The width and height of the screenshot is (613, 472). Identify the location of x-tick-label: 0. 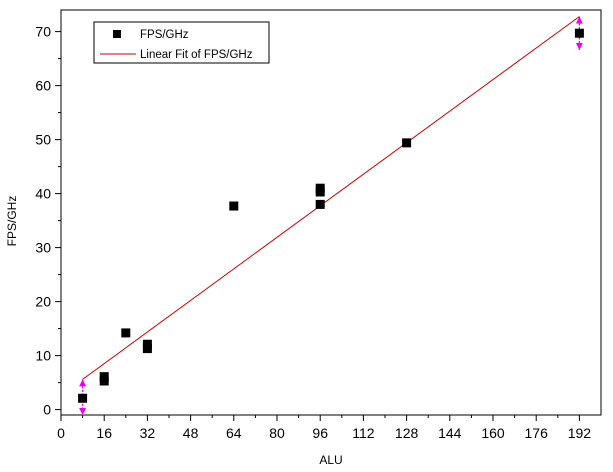
(61, 433).